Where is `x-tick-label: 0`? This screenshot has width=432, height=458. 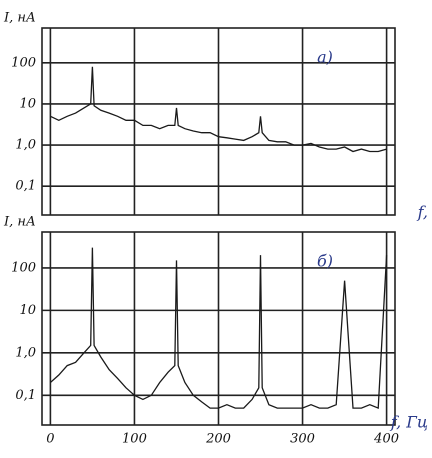 x-tick-label: 0 is located at coordinates (50, 439).